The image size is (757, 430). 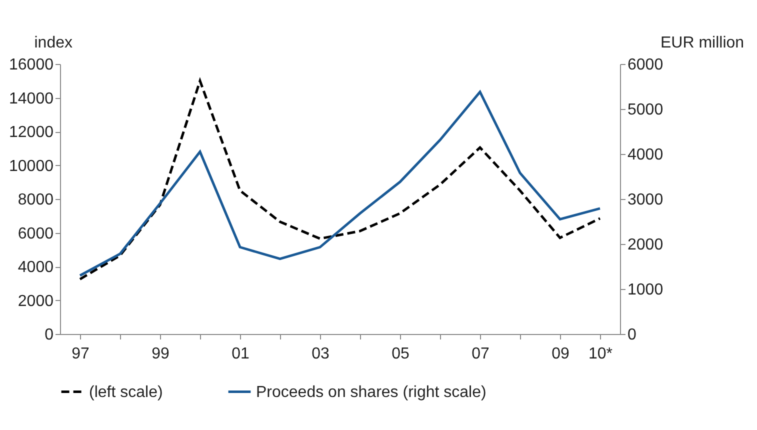 What do you see at coordinates (36, 267) in the screenshot?
I see `y-tick-label: 4000` at bounding box center [36, 267].